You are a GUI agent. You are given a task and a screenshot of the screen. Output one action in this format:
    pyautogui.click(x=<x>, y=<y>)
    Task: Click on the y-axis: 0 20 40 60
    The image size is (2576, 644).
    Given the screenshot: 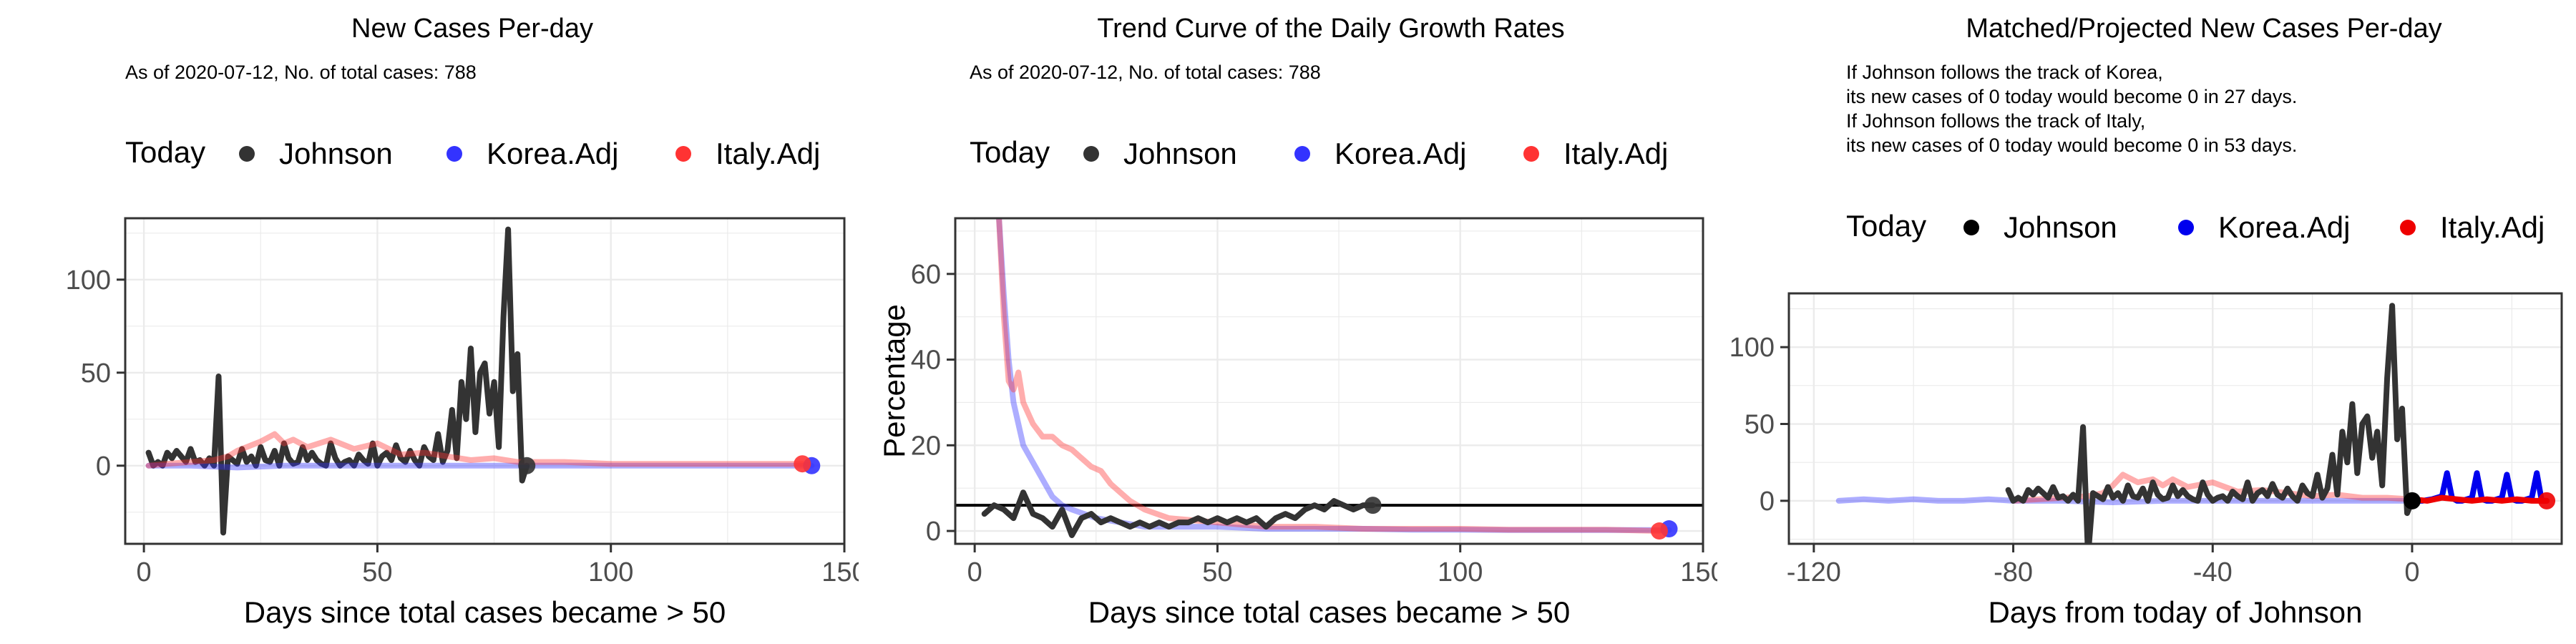 What is the action you would take?
    pyautogui.click(x=933, y=403)
    